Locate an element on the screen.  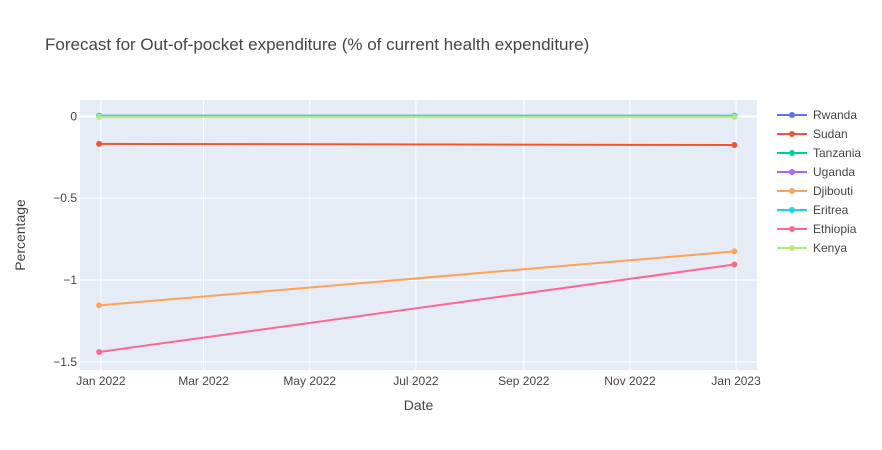
legend-label: Ethiopia is located at coordinates (835, 229).